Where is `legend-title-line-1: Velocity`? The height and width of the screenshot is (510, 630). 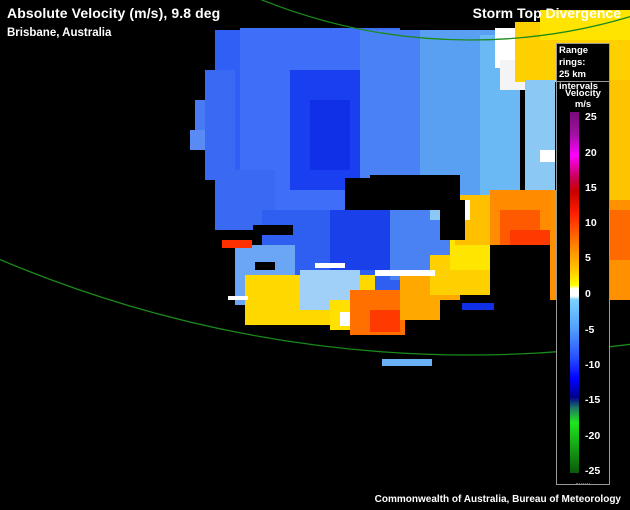
legend-title-line-1: Velocity is located at coordinates (583, 93).